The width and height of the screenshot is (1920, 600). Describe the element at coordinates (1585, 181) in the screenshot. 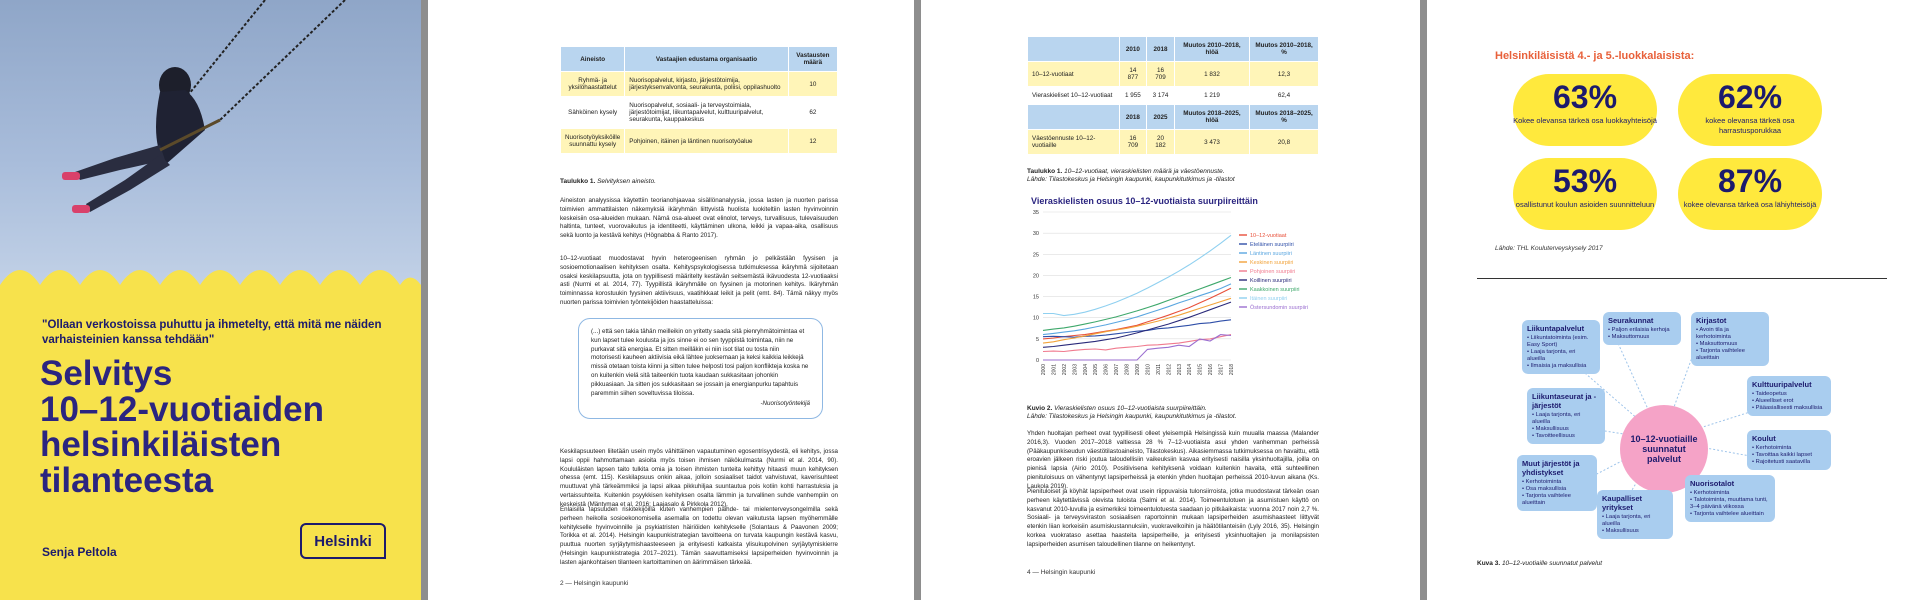

I see `stat-value: 53%` at that location.